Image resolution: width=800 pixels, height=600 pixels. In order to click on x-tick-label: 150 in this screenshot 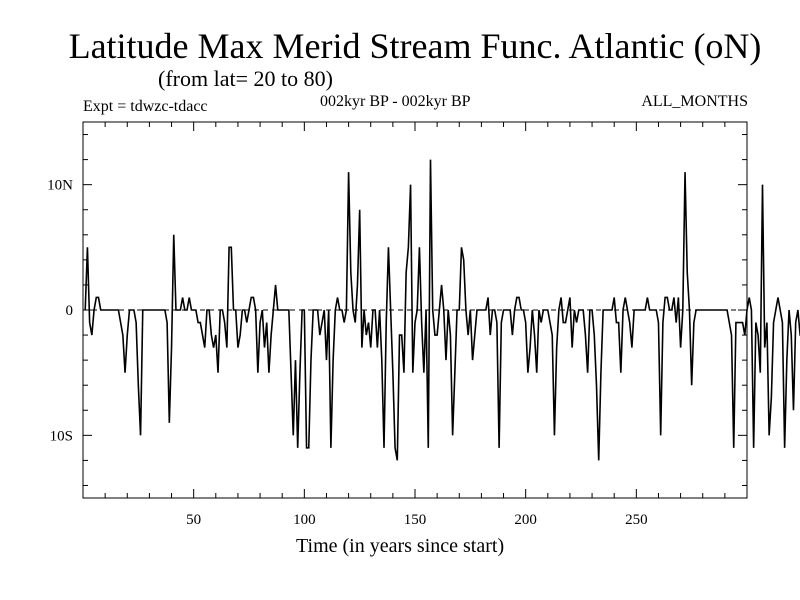, I will do `click(415, 520)`.